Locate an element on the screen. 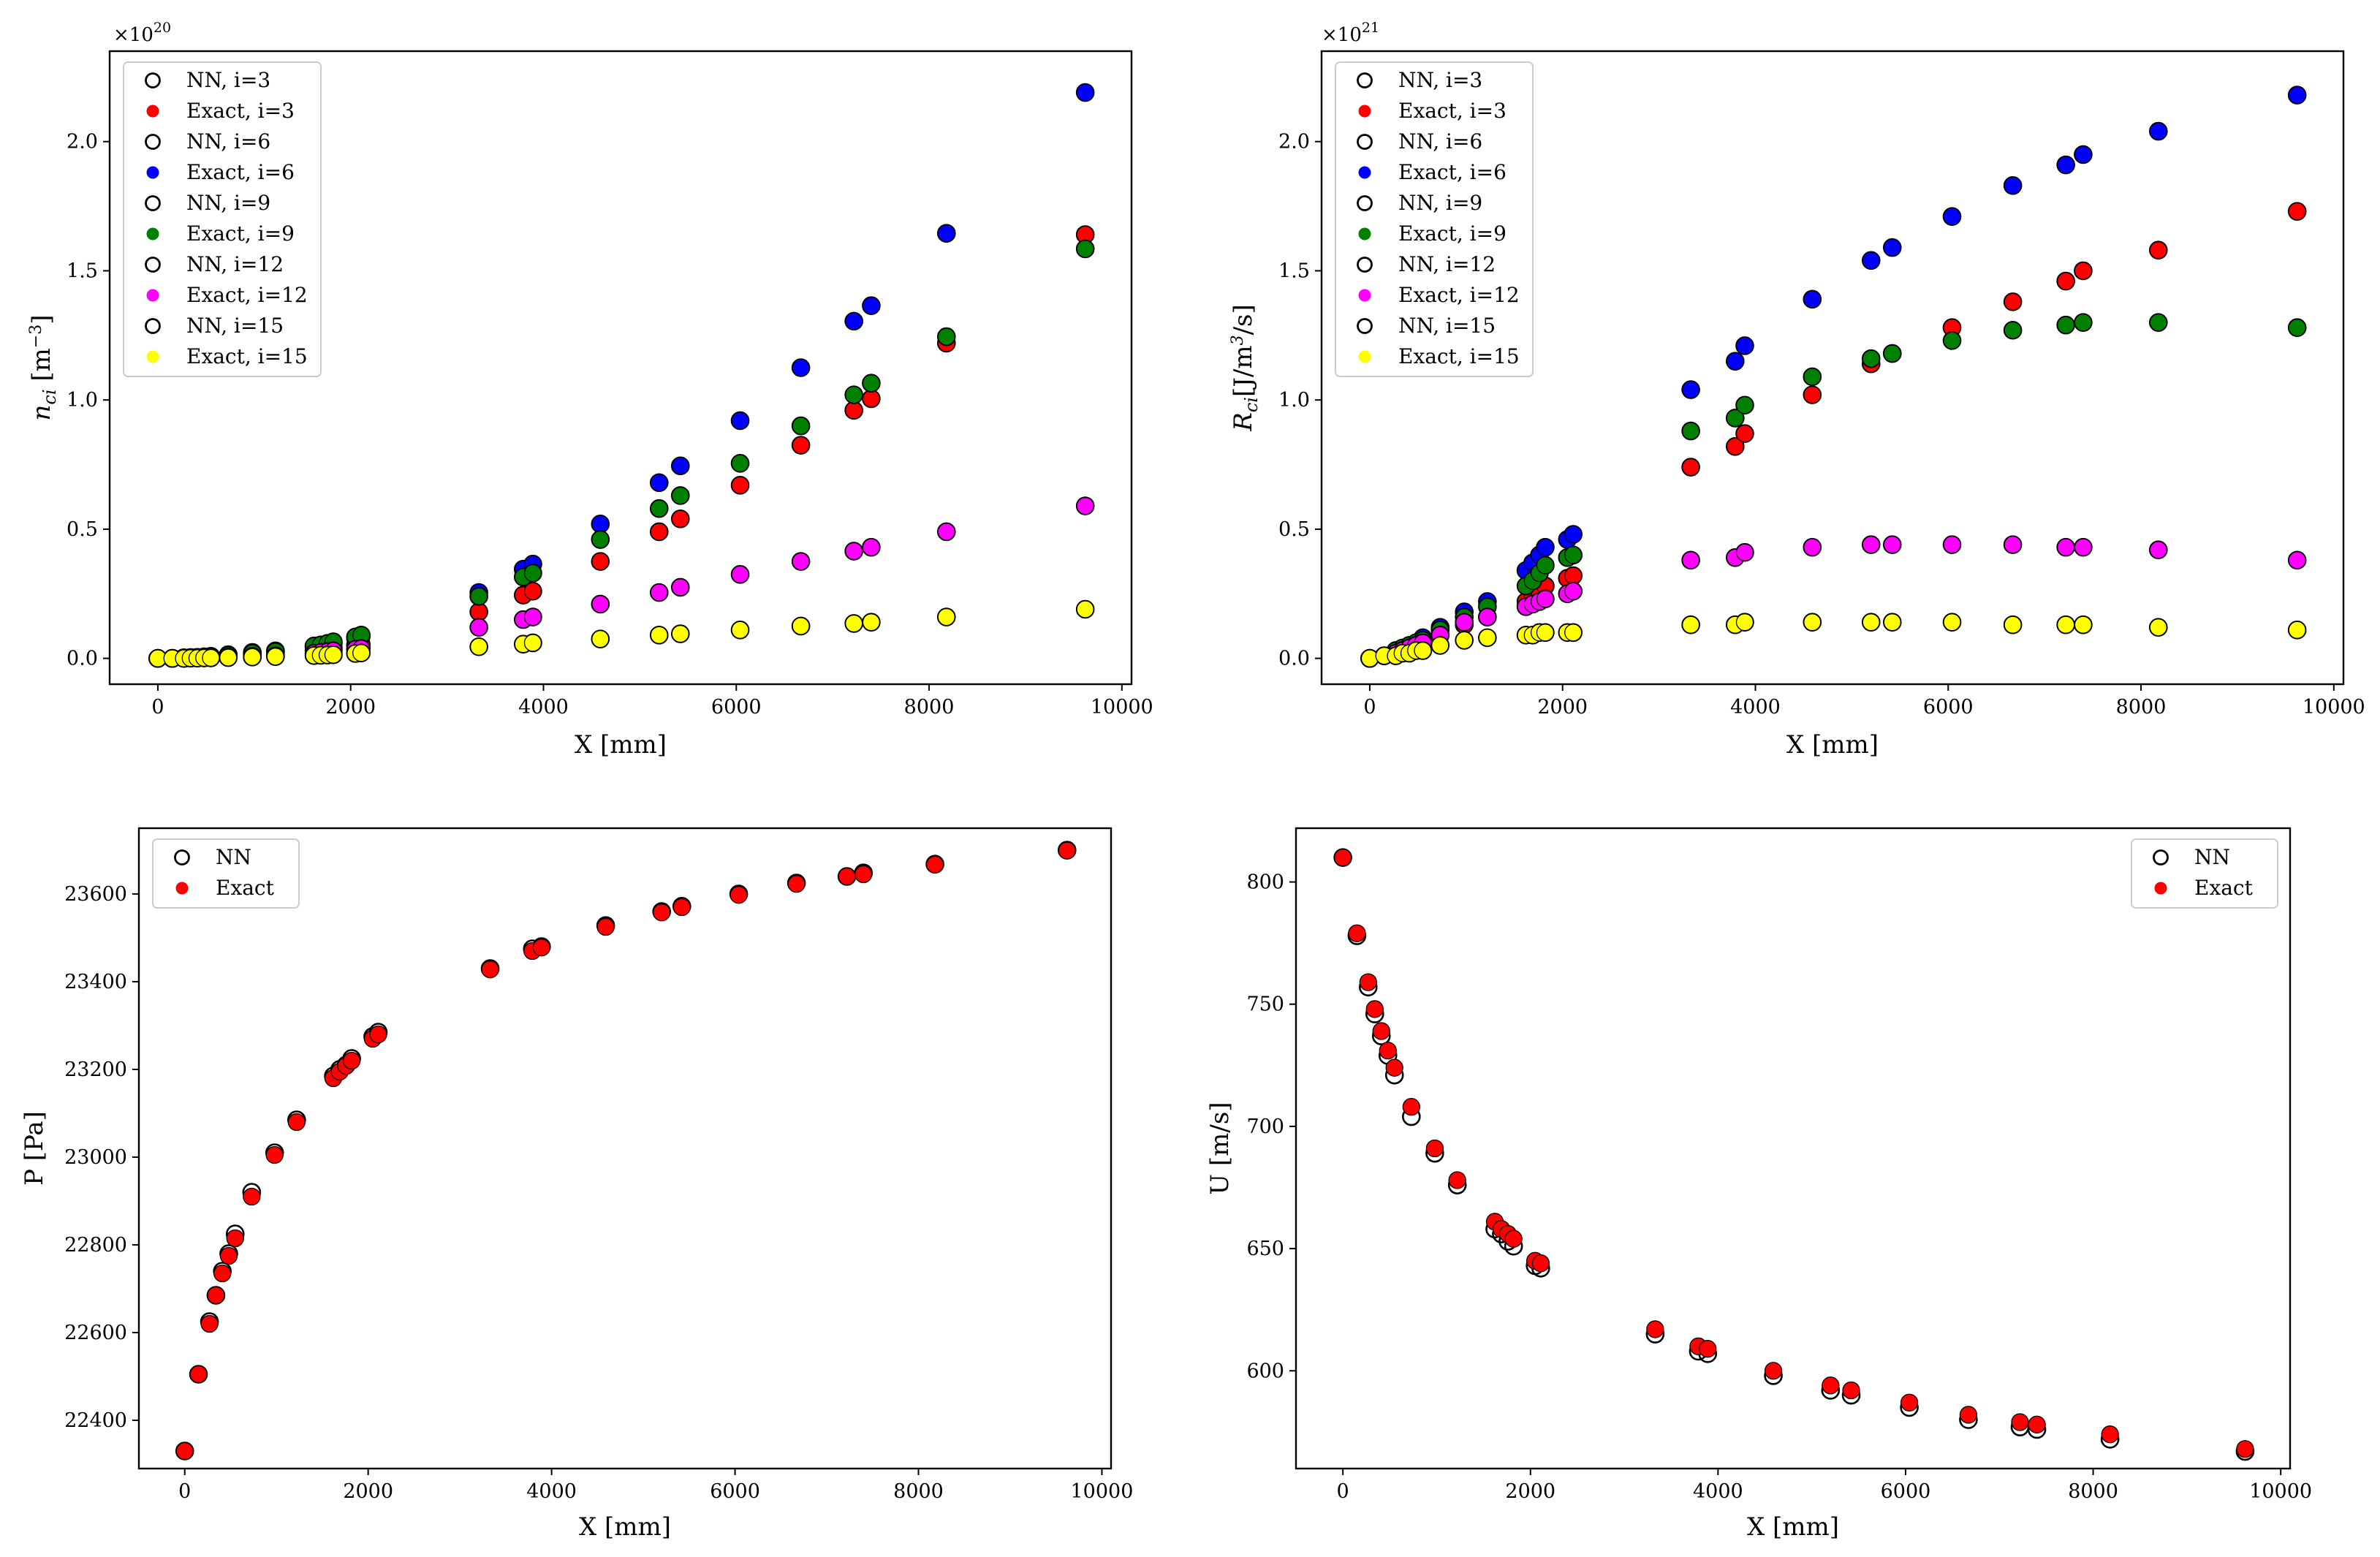  rci-xtick-label: 0 is located at coordinates (1370, 707).